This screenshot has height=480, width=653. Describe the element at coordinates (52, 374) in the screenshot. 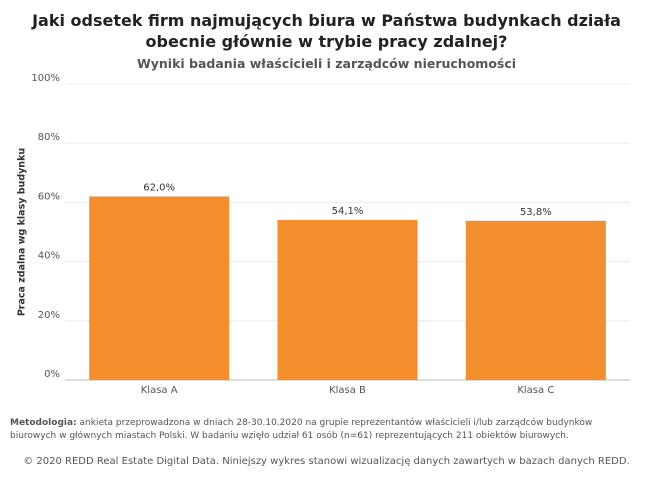

I see `y-tick-label: 0%` at that location.